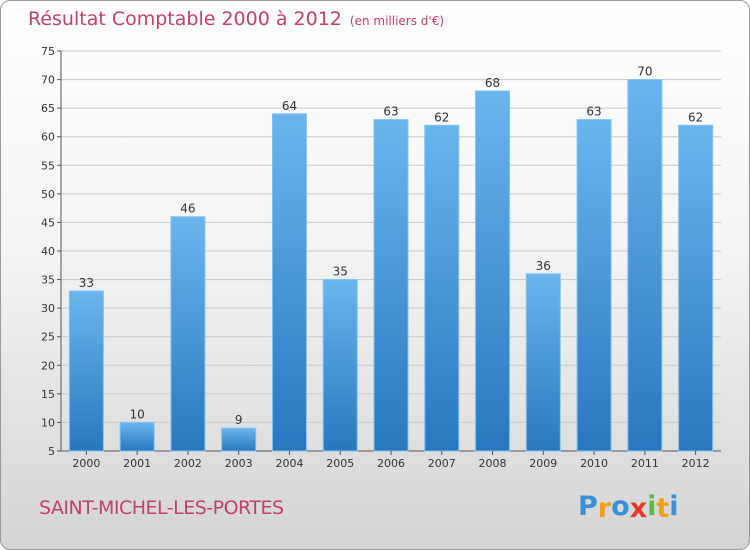  I want to click on y-tick-label: 35, so click(48, 280).